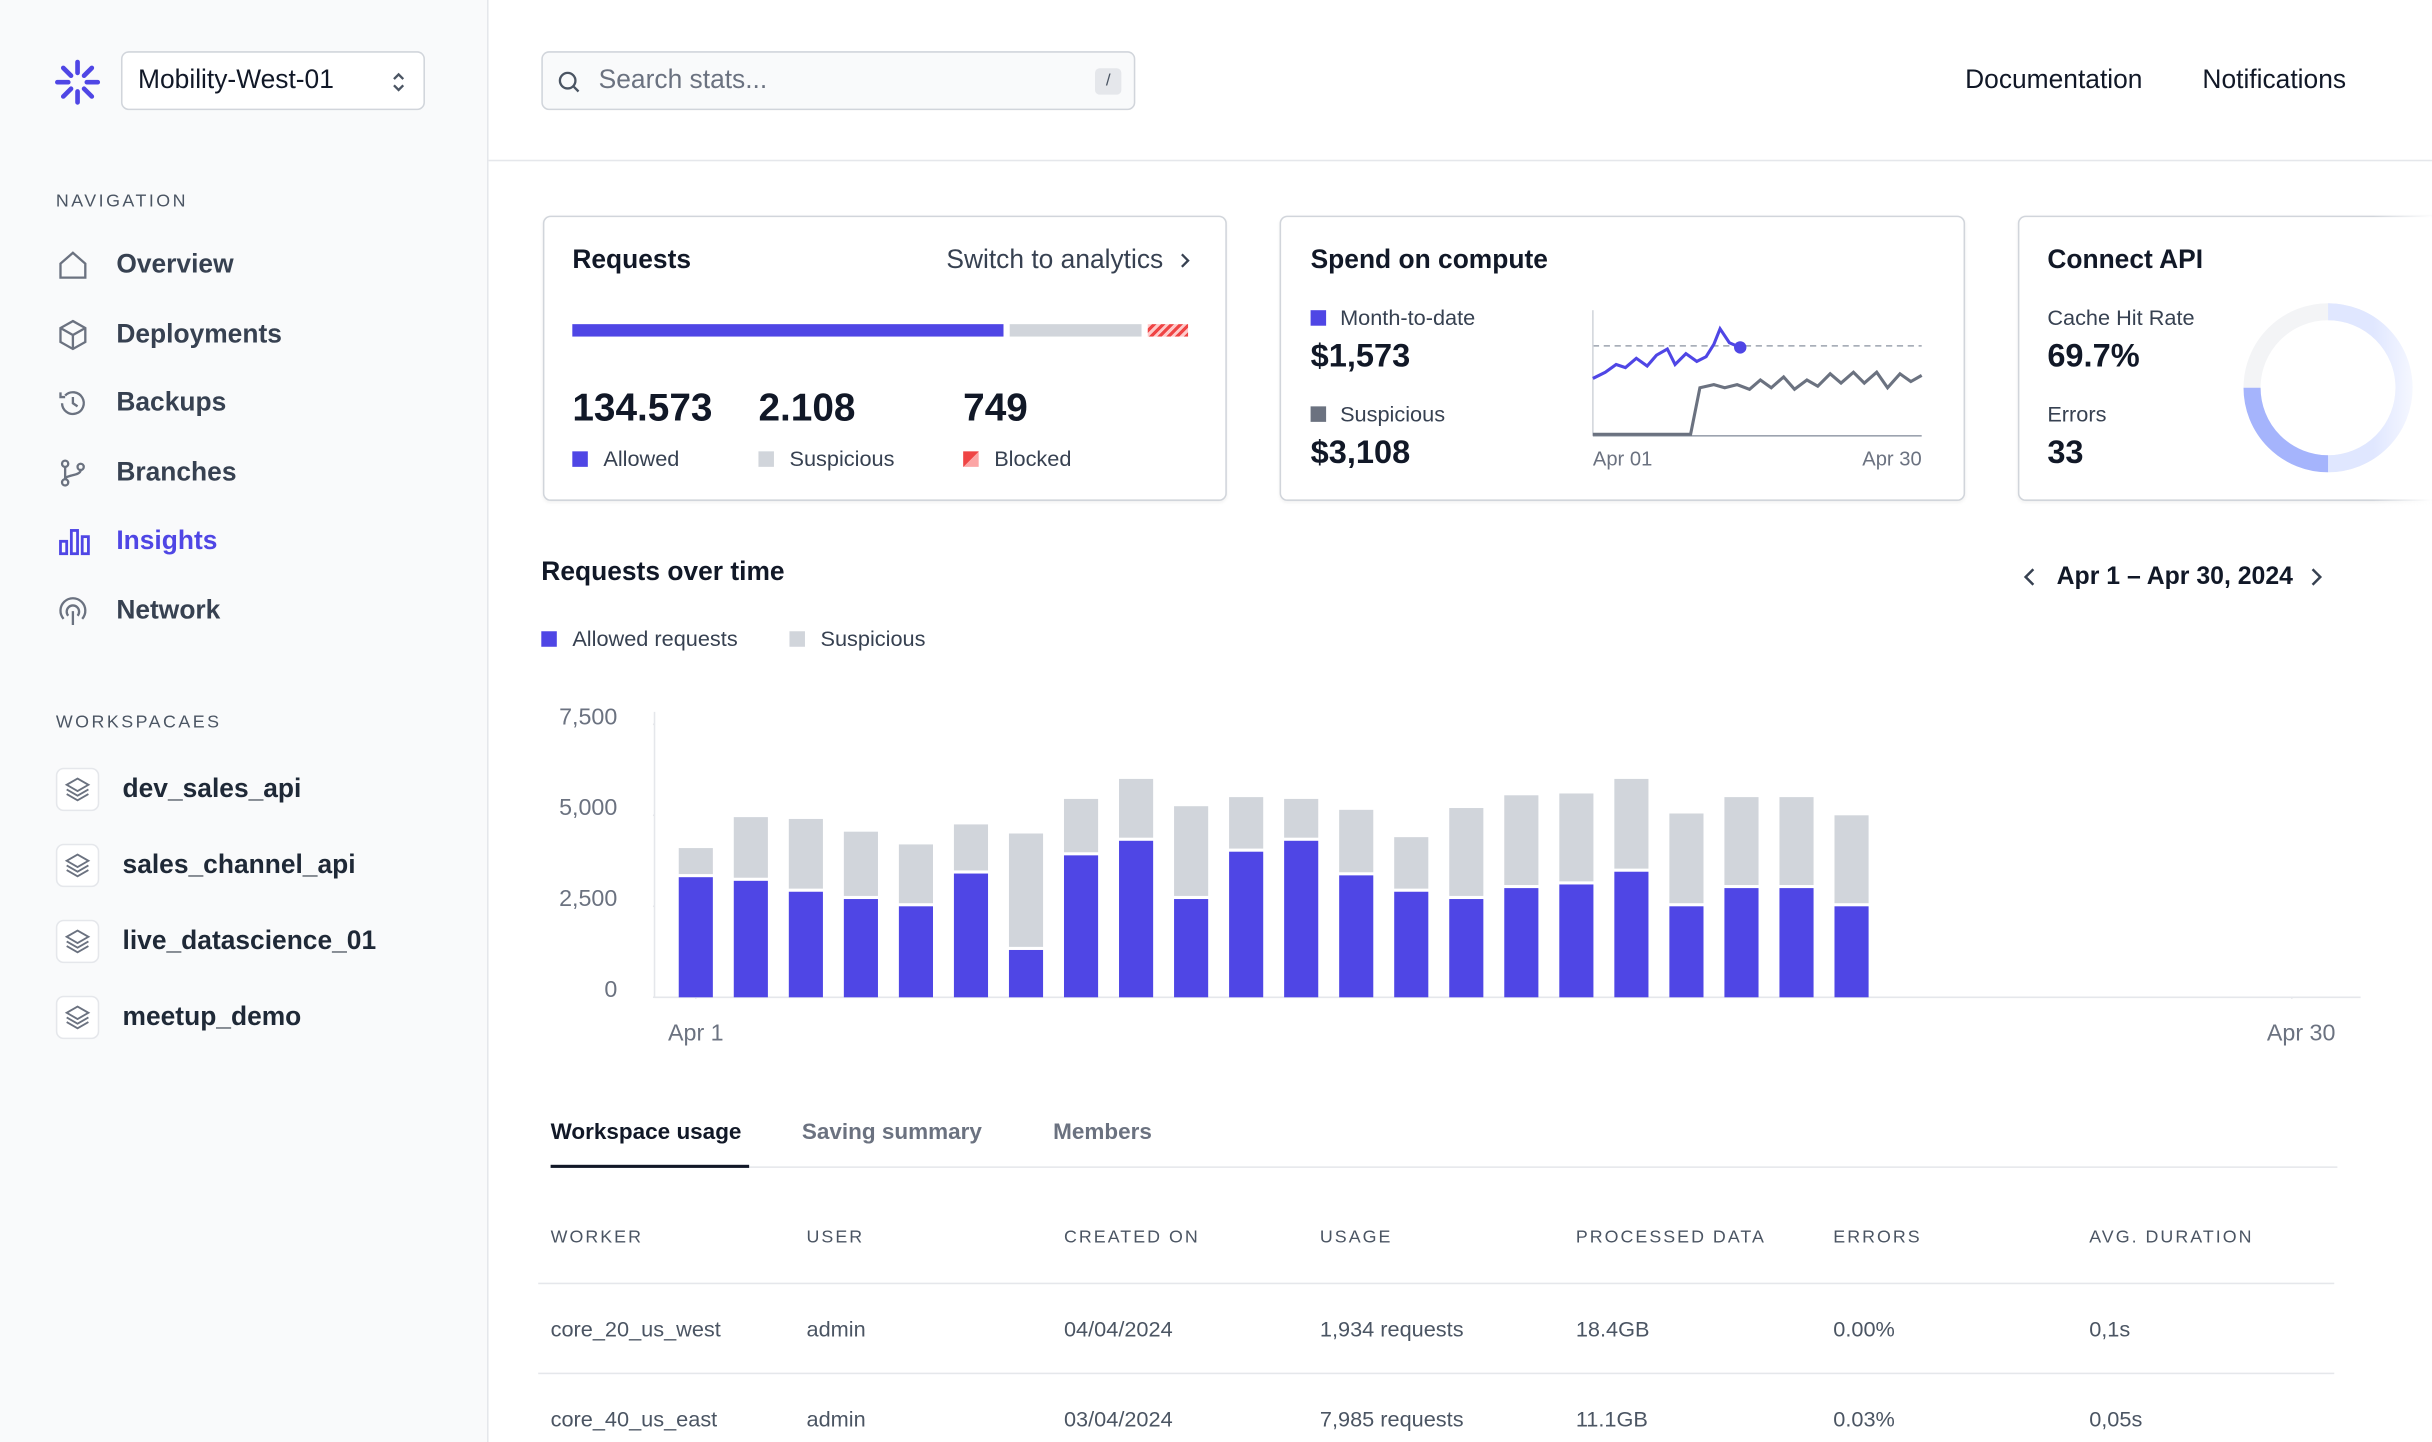 The height and width of the screenshot is (1442, 2432). Describe the element at coordinates (1892, 459) in the screenshot. I see `sparkline-axis-label: Apr 30` at that location.